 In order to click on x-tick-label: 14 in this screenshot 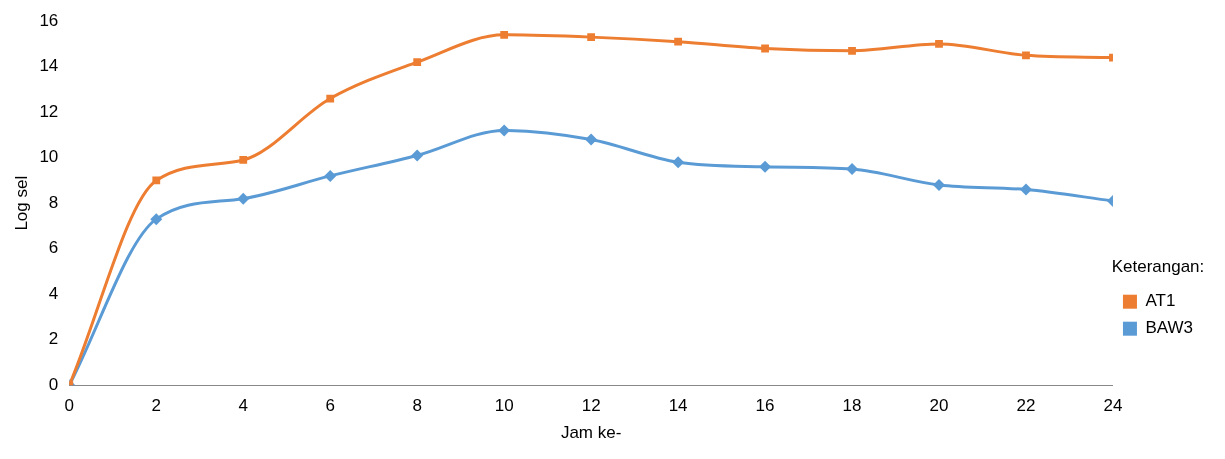, I will do `click(678, 406)`.